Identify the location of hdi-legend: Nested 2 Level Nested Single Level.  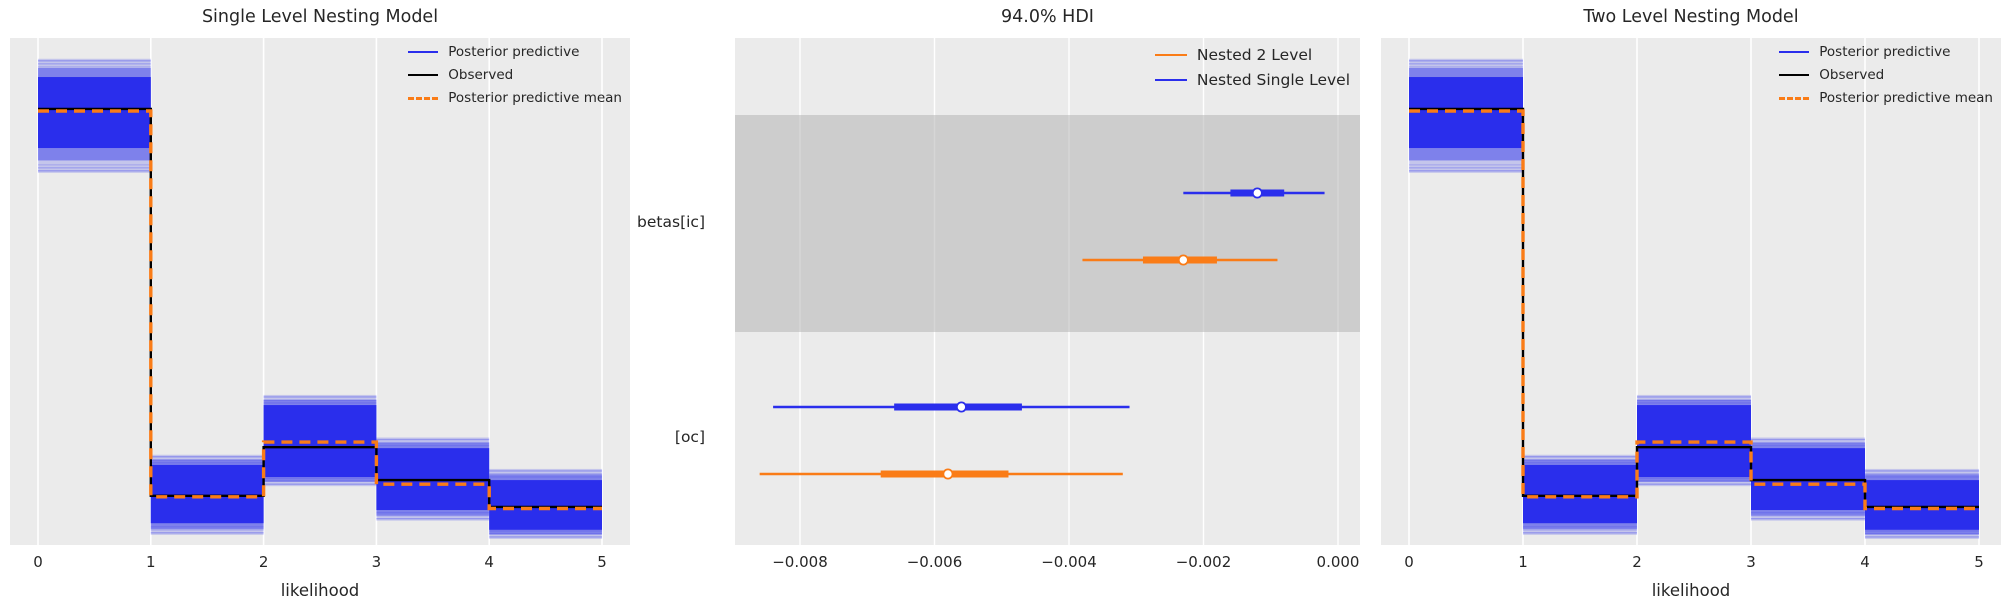
(1252, 67).